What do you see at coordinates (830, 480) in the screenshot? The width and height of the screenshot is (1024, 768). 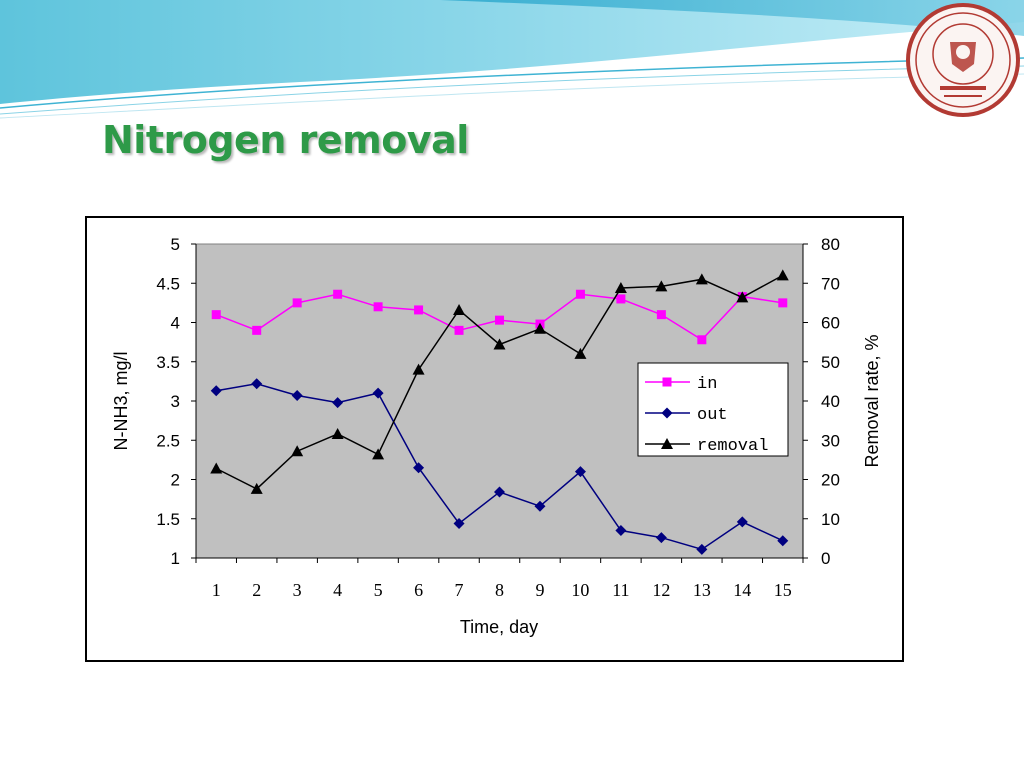 I see `y2-tick-label: 20` at bounding box center [830, 480].